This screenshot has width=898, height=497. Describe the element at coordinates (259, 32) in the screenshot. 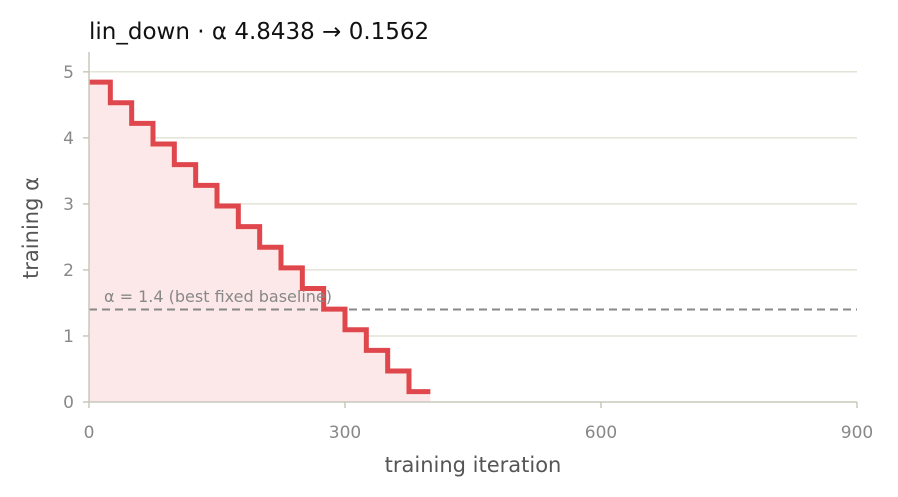

I see `chart-title: lin_down · α 4.8438 → 0.1562` at that location.